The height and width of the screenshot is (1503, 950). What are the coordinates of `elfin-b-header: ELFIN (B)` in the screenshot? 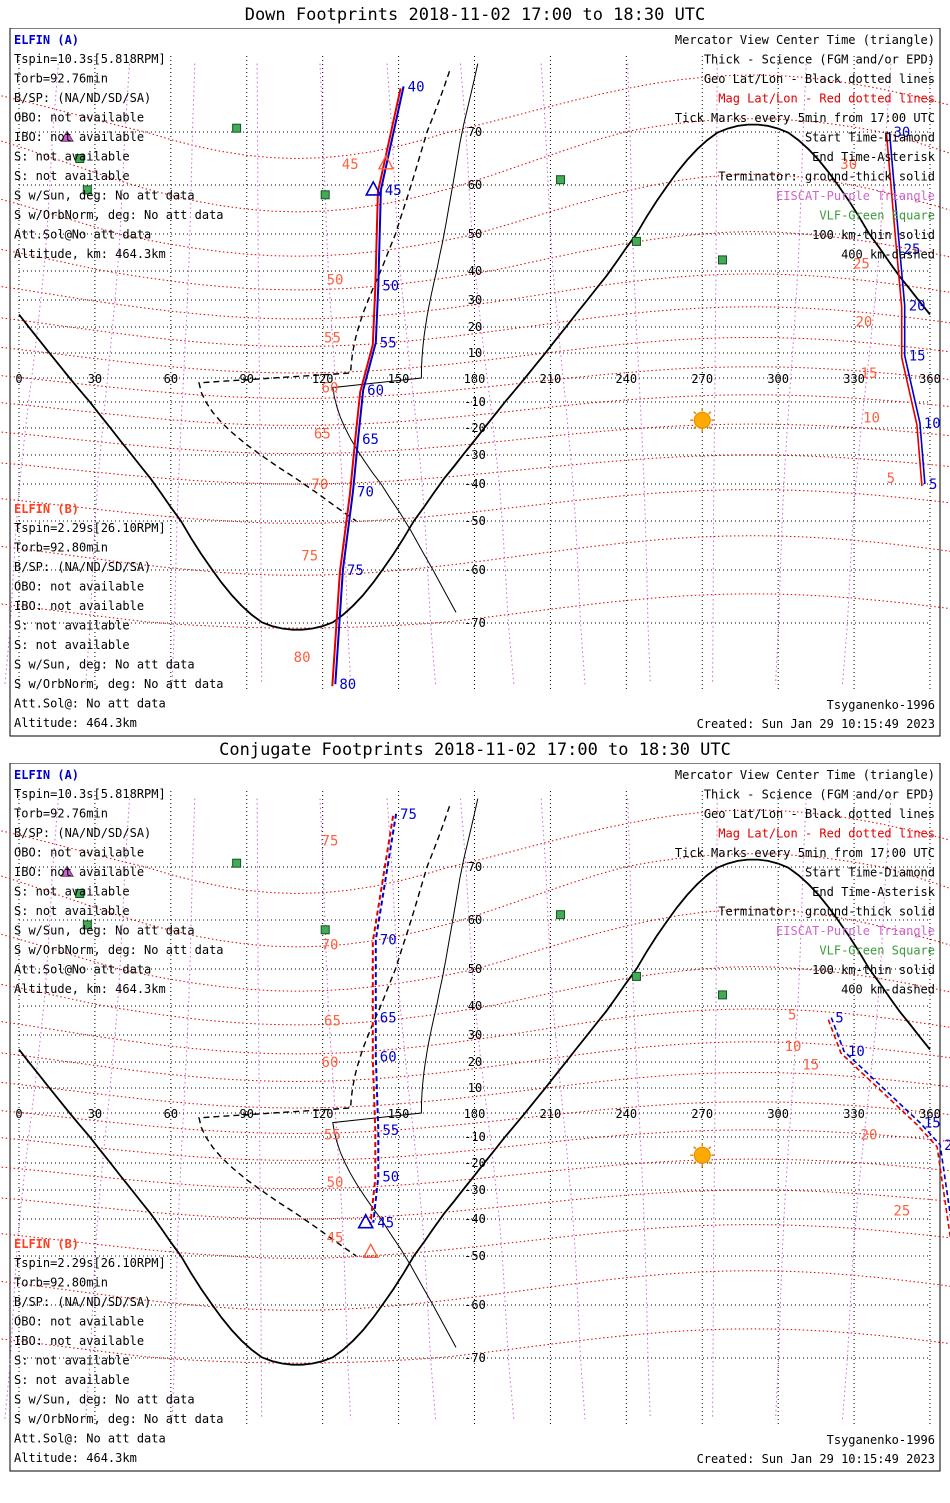 It's located at (46, 509).